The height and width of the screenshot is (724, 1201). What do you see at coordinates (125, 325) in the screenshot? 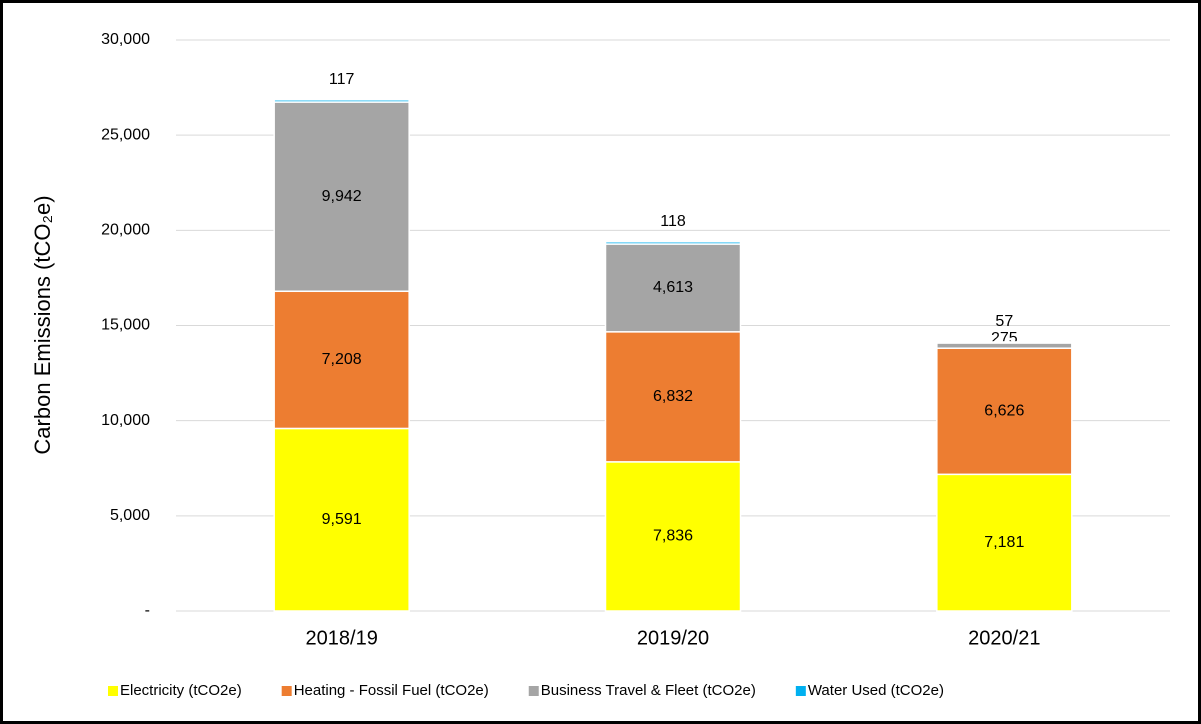
I see `y-tick-label: 15,000` at bounding box center [125, 325].